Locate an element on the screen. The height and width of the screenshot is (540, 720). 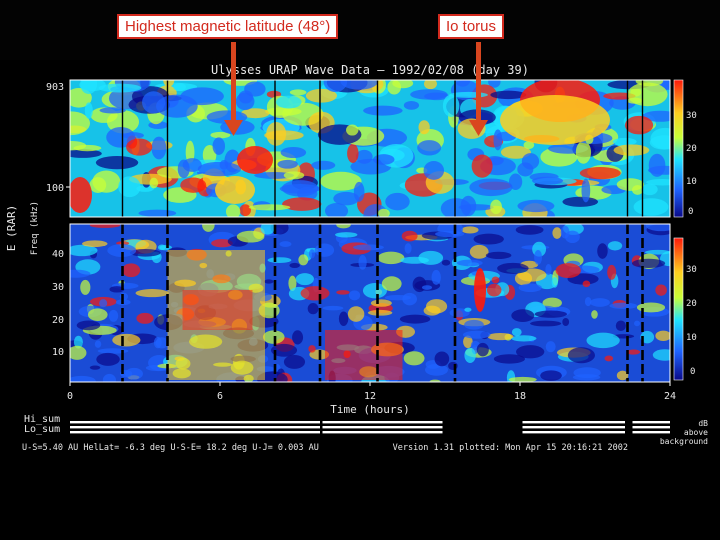
bottom-colorbar-tick-0: 0 is located at coordinates (692, 372).